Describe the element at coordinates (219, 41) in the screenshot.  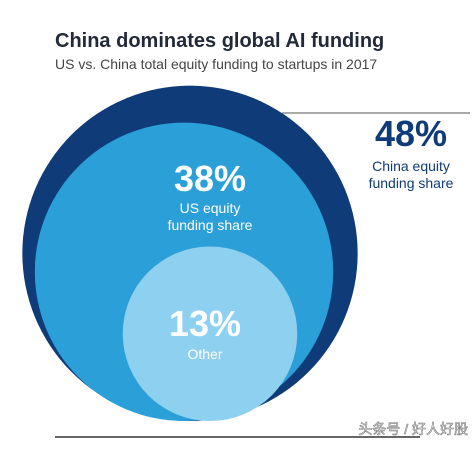
I see `chart-title: China dominates global AI funding` at that location.